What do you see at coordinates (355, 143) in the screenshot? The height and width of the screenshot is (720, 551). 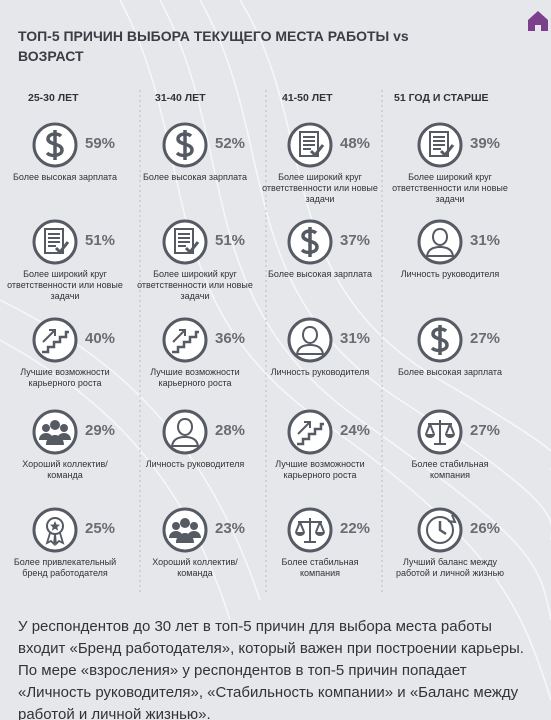 I see `percent: 48%` at bounding box center [355, 143].